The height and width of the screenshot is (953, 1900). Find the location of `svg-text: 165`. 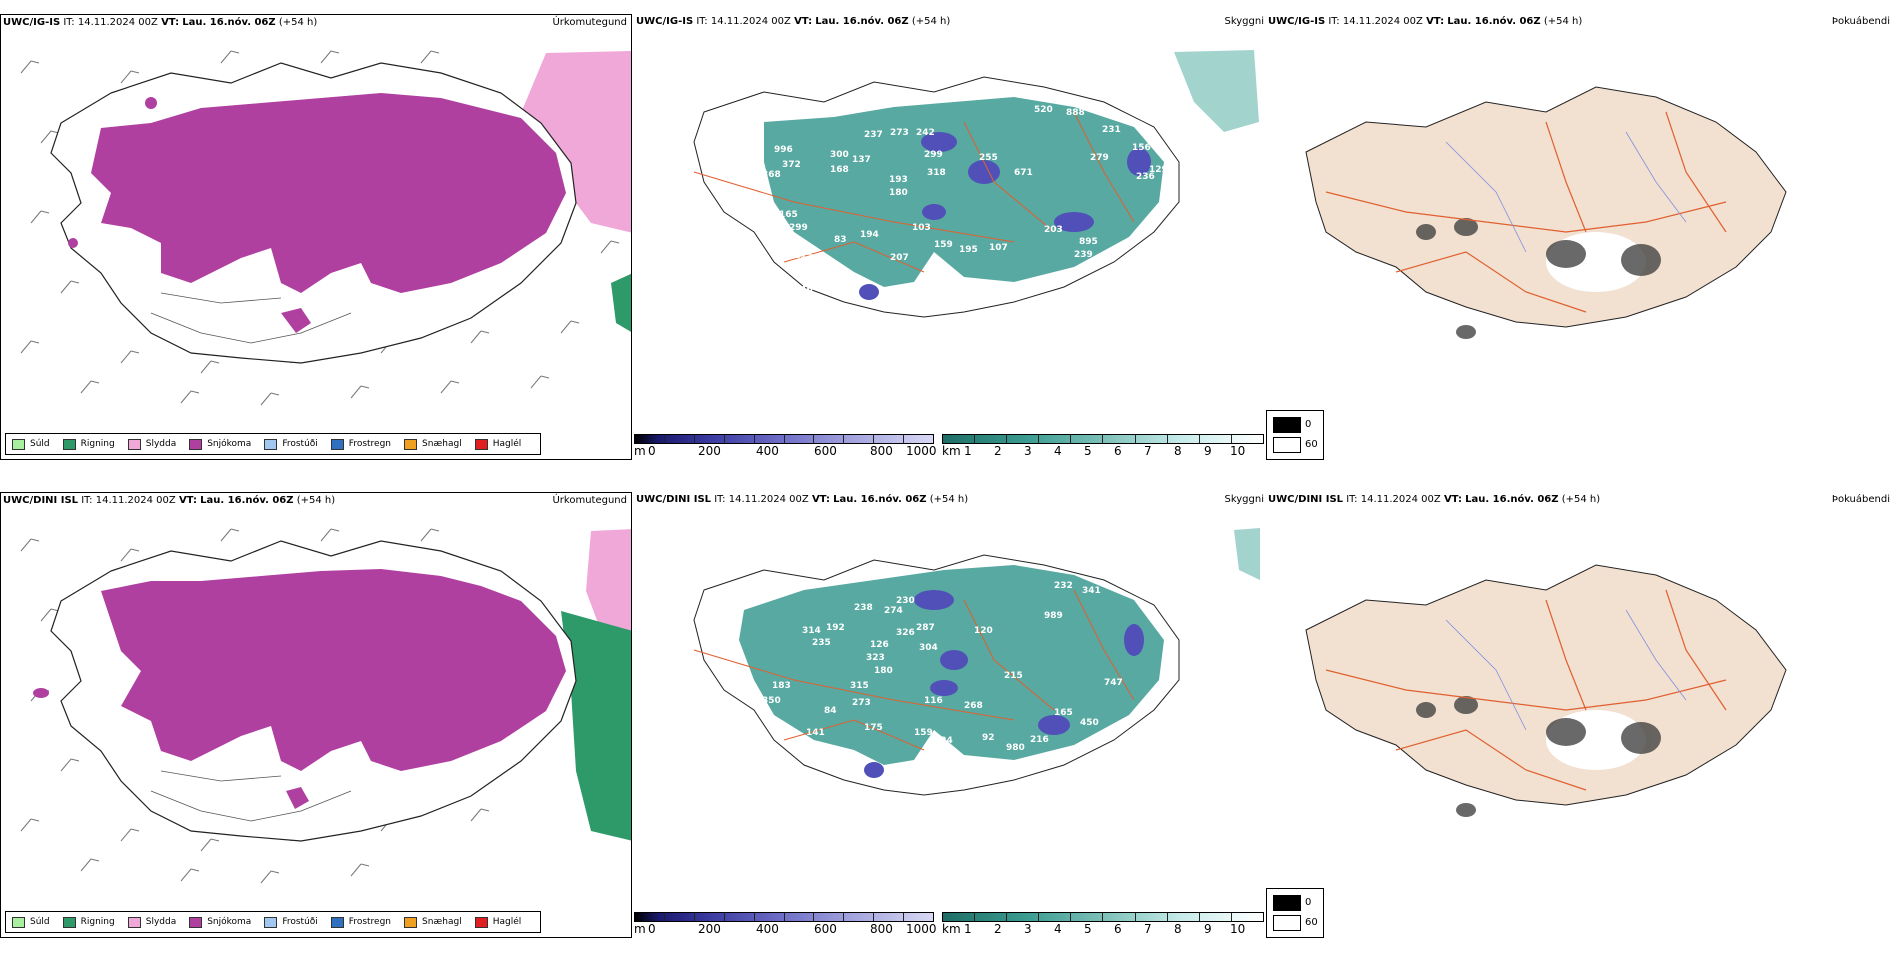

svg-text: 165 is located at coordinates (1063, 713).